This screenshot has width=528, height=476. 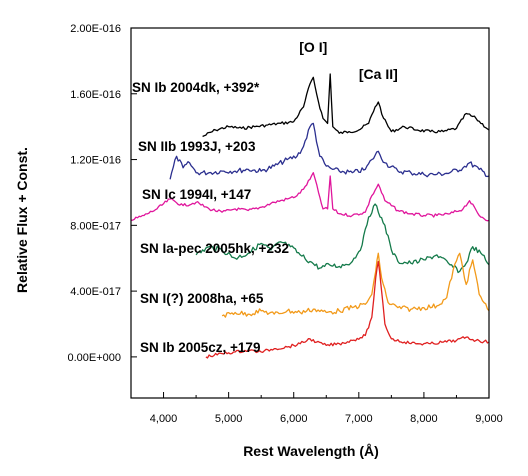 I want to click on series-label-5: SN Ib 2005cz, +179, so click(x=200, y=347).